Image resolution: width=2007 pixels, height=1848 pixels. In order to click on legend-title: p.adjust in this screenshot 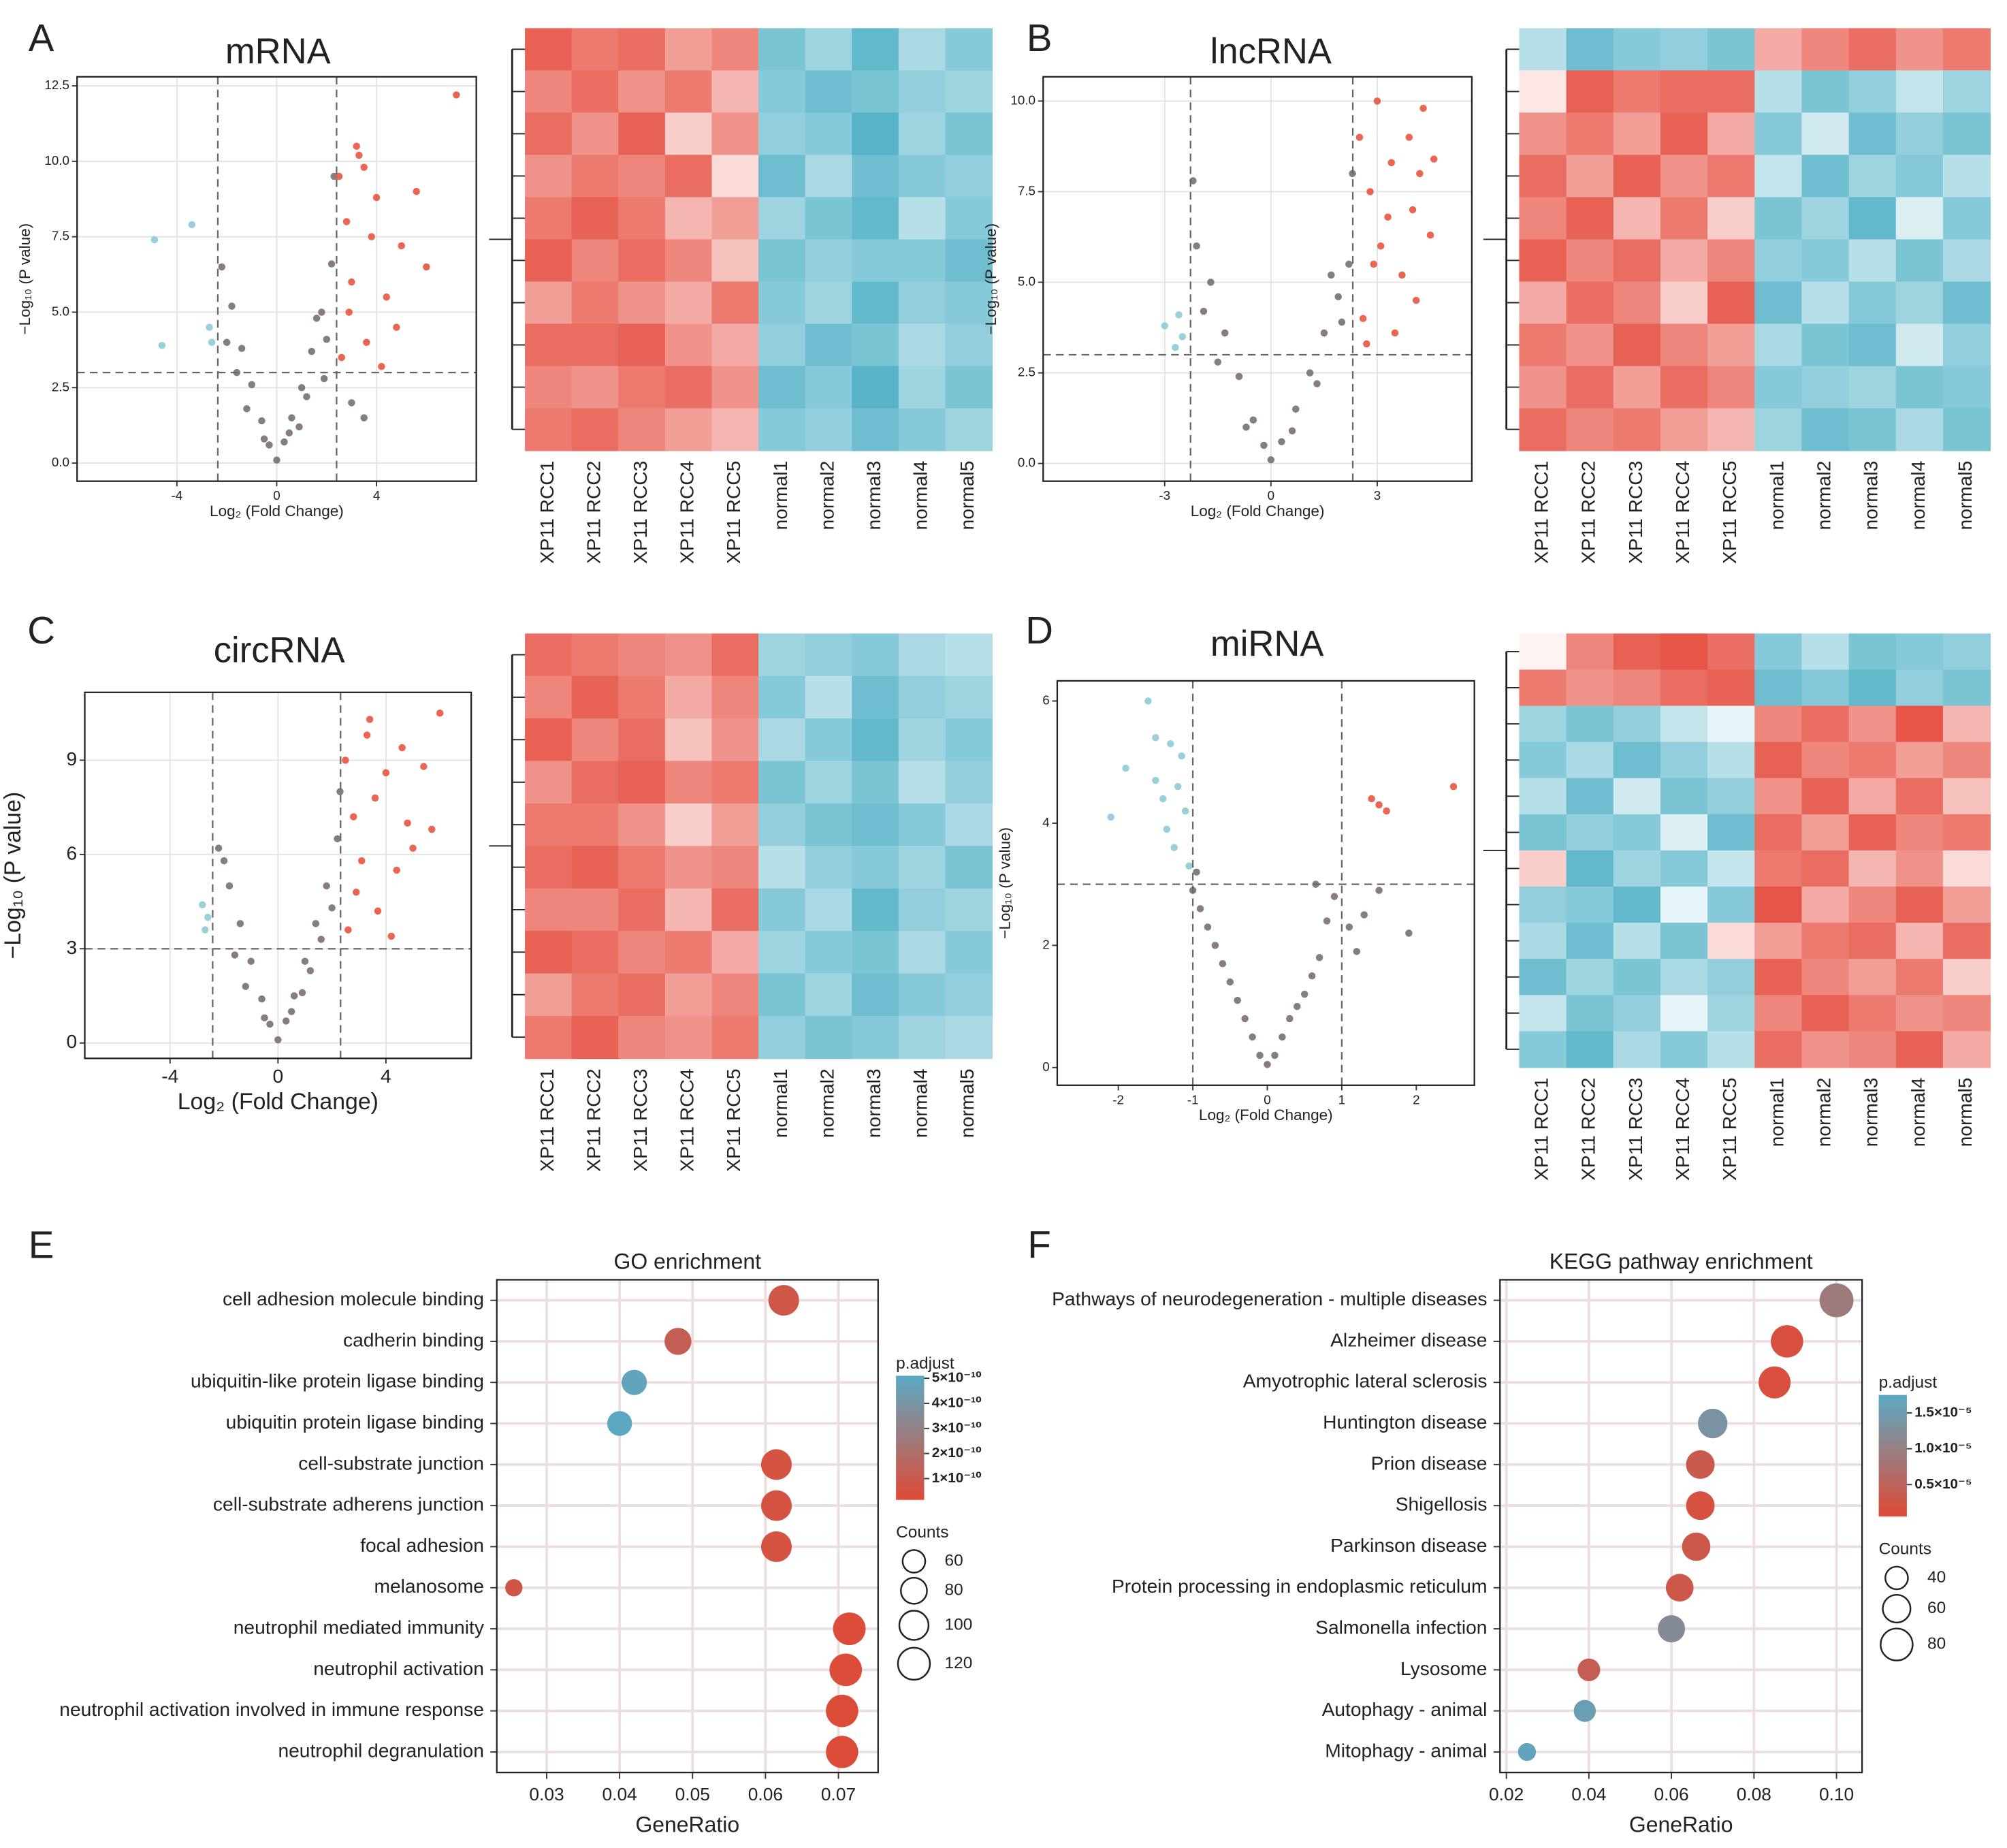, I will do `click(1908, 1382)`.